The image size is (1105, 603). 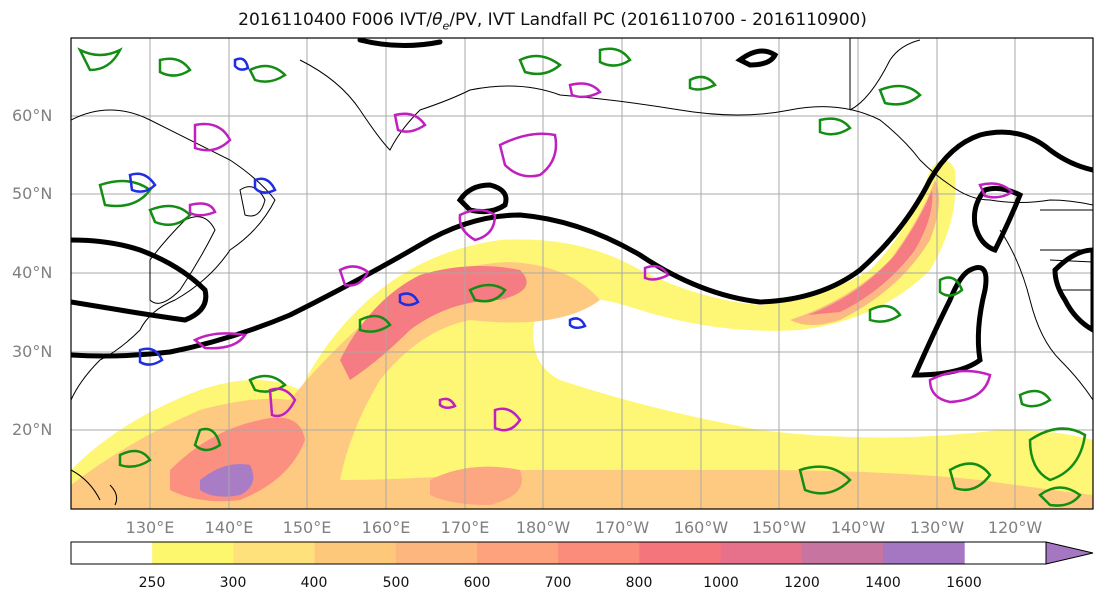 What do you see at coordinates (229, 527) in the screenshot?
I see `lon-label: 140°E` at bounding box center [229, 527].